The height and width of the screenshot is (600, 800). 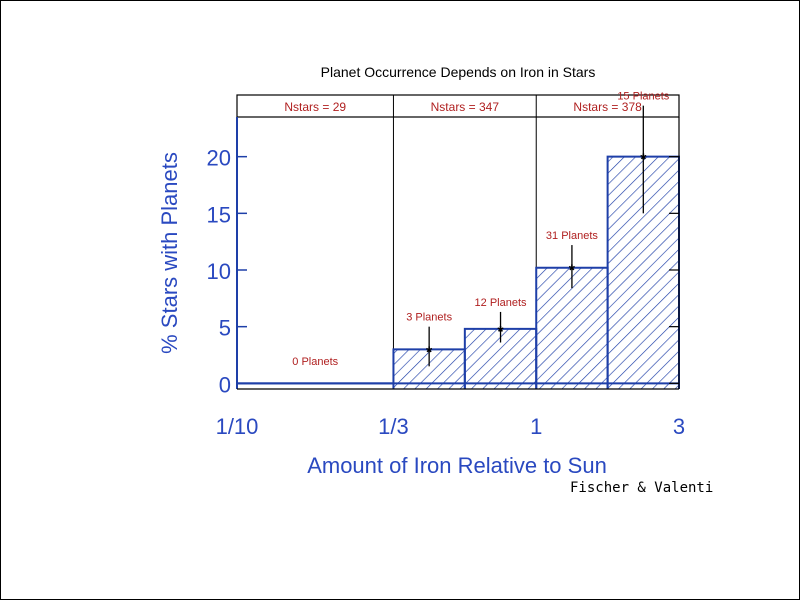 I want to click on y-tick-label: 10, so click(x=219, y=271).